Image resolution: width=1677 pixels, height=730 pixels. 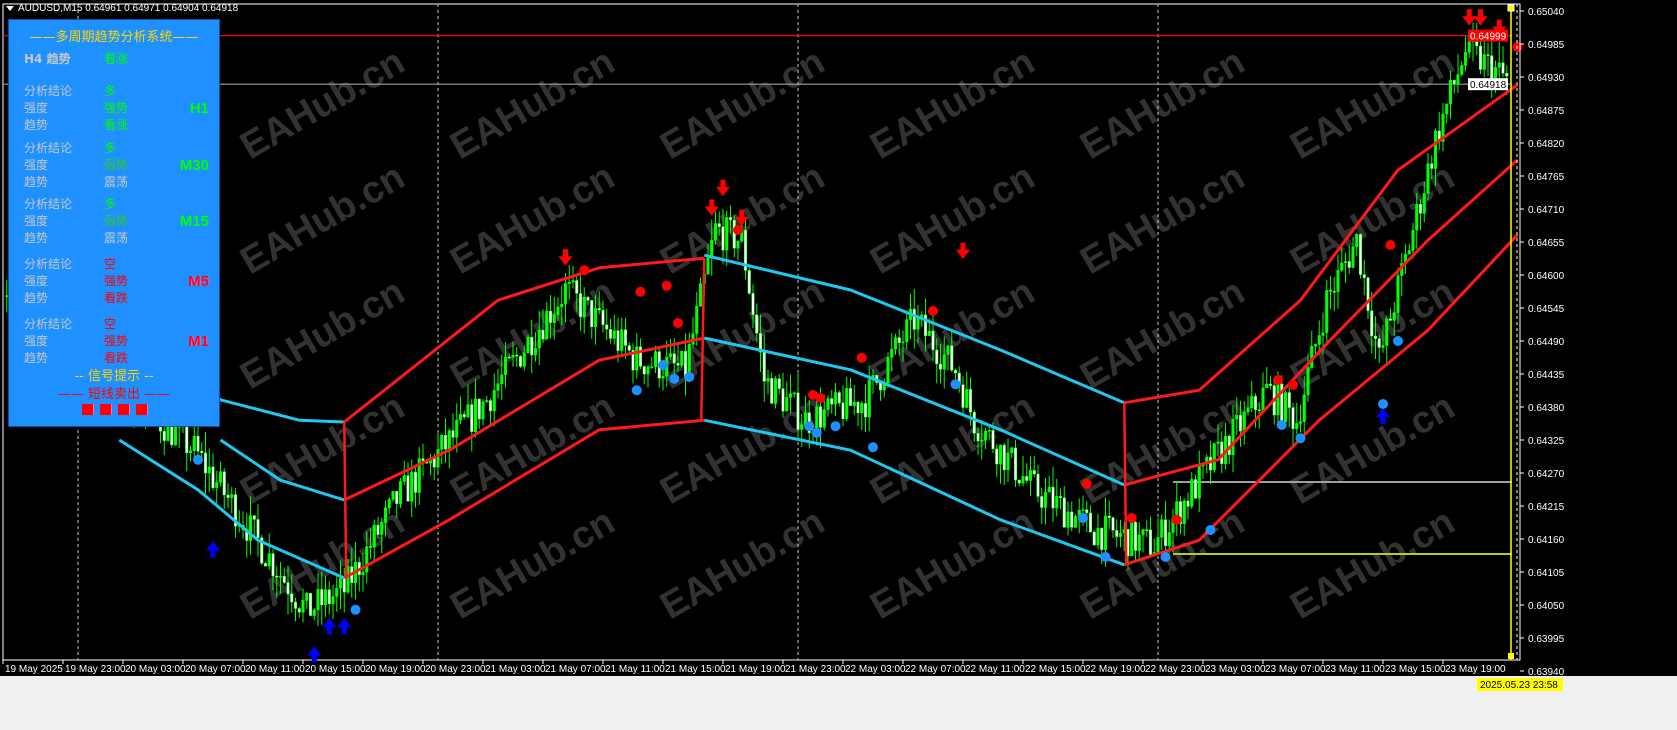 What do you see at coordinates (198, 281) in the screenshot?
I see `timeframe-label: M5` at bounding box center [198, 281].